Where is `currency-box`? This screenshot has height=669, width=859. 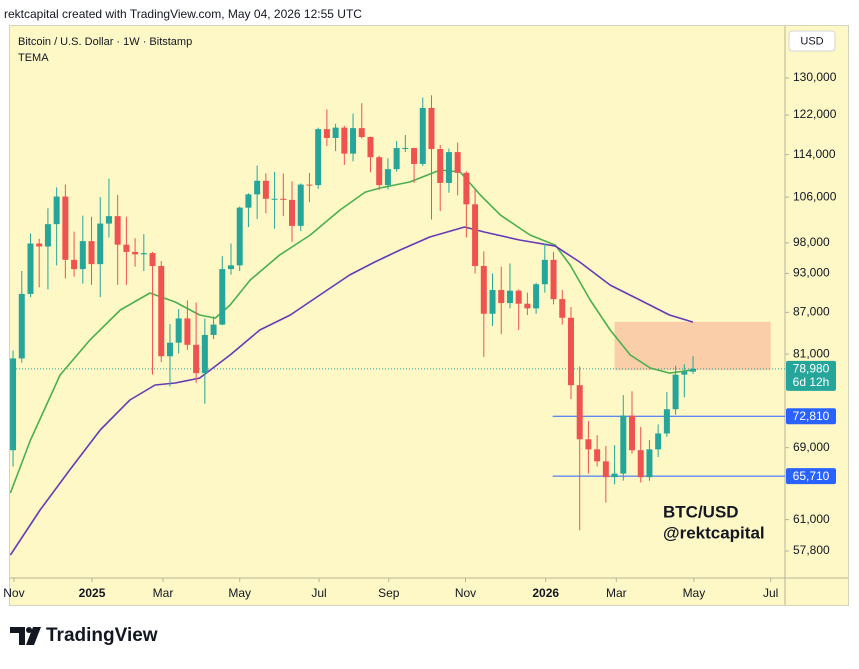
currency-box is located at coordinates (812, 41).